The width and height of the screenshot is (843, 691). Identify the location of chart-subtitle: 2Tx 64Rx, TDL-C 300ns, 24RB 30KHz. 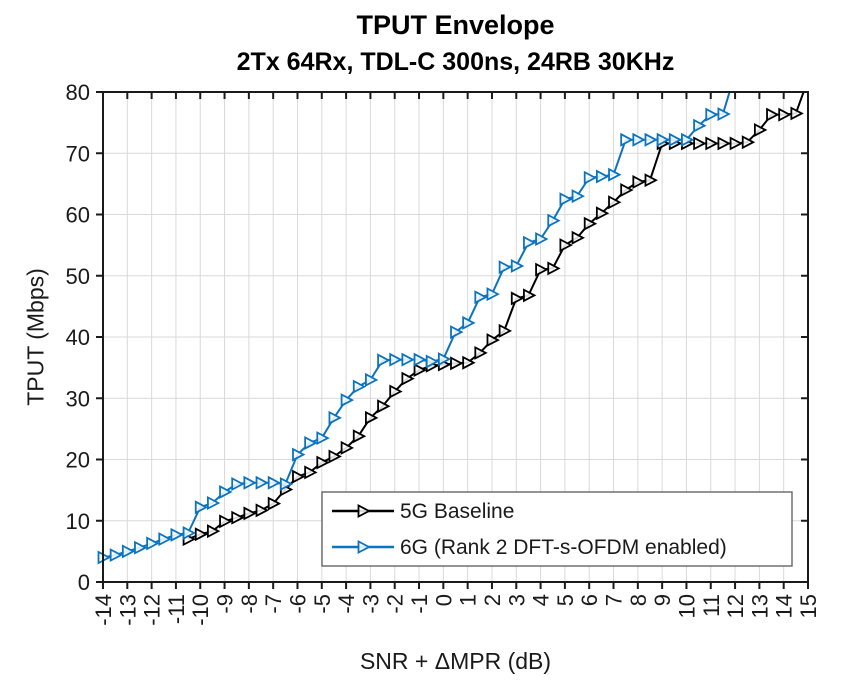
(455, 62).